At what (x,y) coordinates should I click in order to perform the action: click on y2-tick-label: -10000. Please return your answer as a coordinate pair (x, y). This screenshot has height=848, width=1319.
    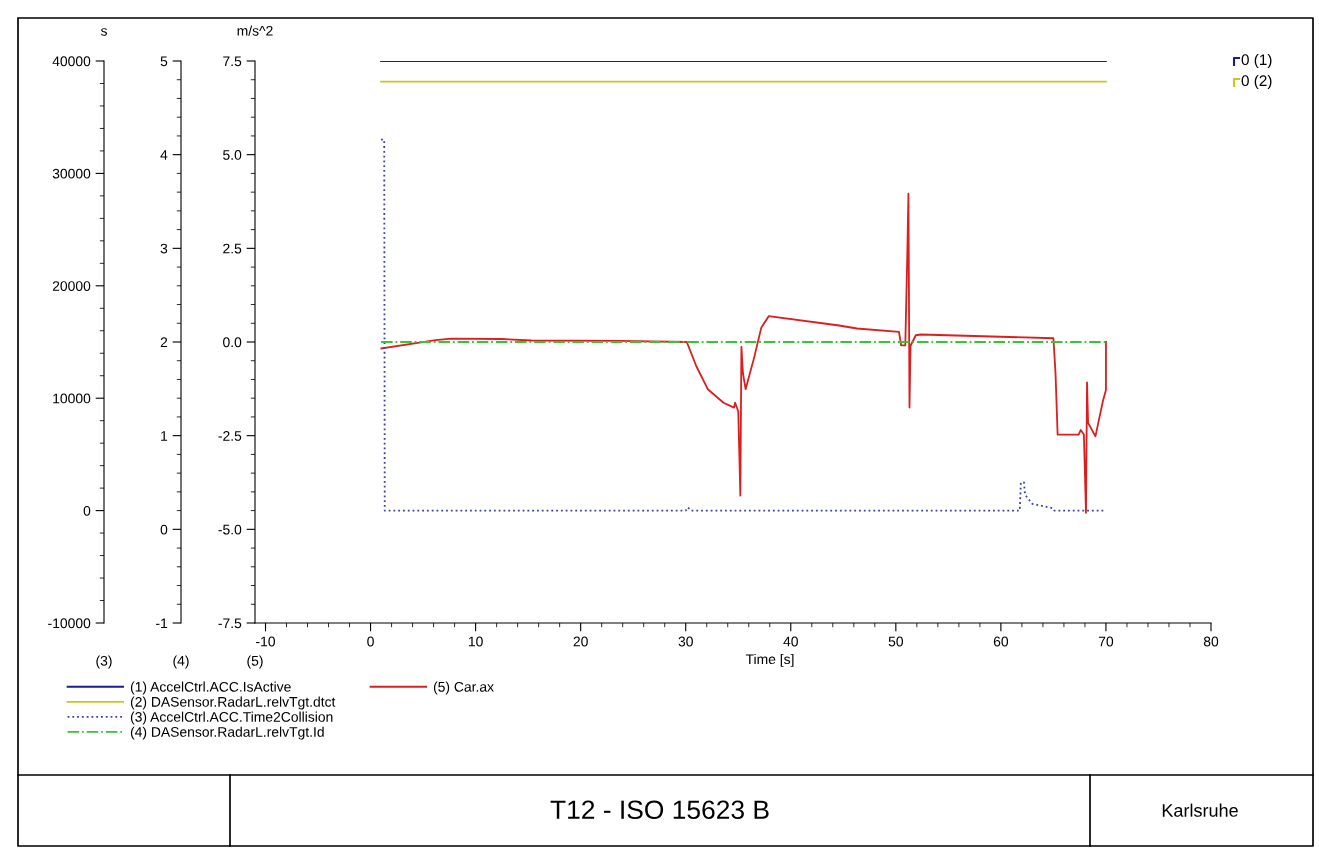
    Looking at the image, I should click on (69, 623).